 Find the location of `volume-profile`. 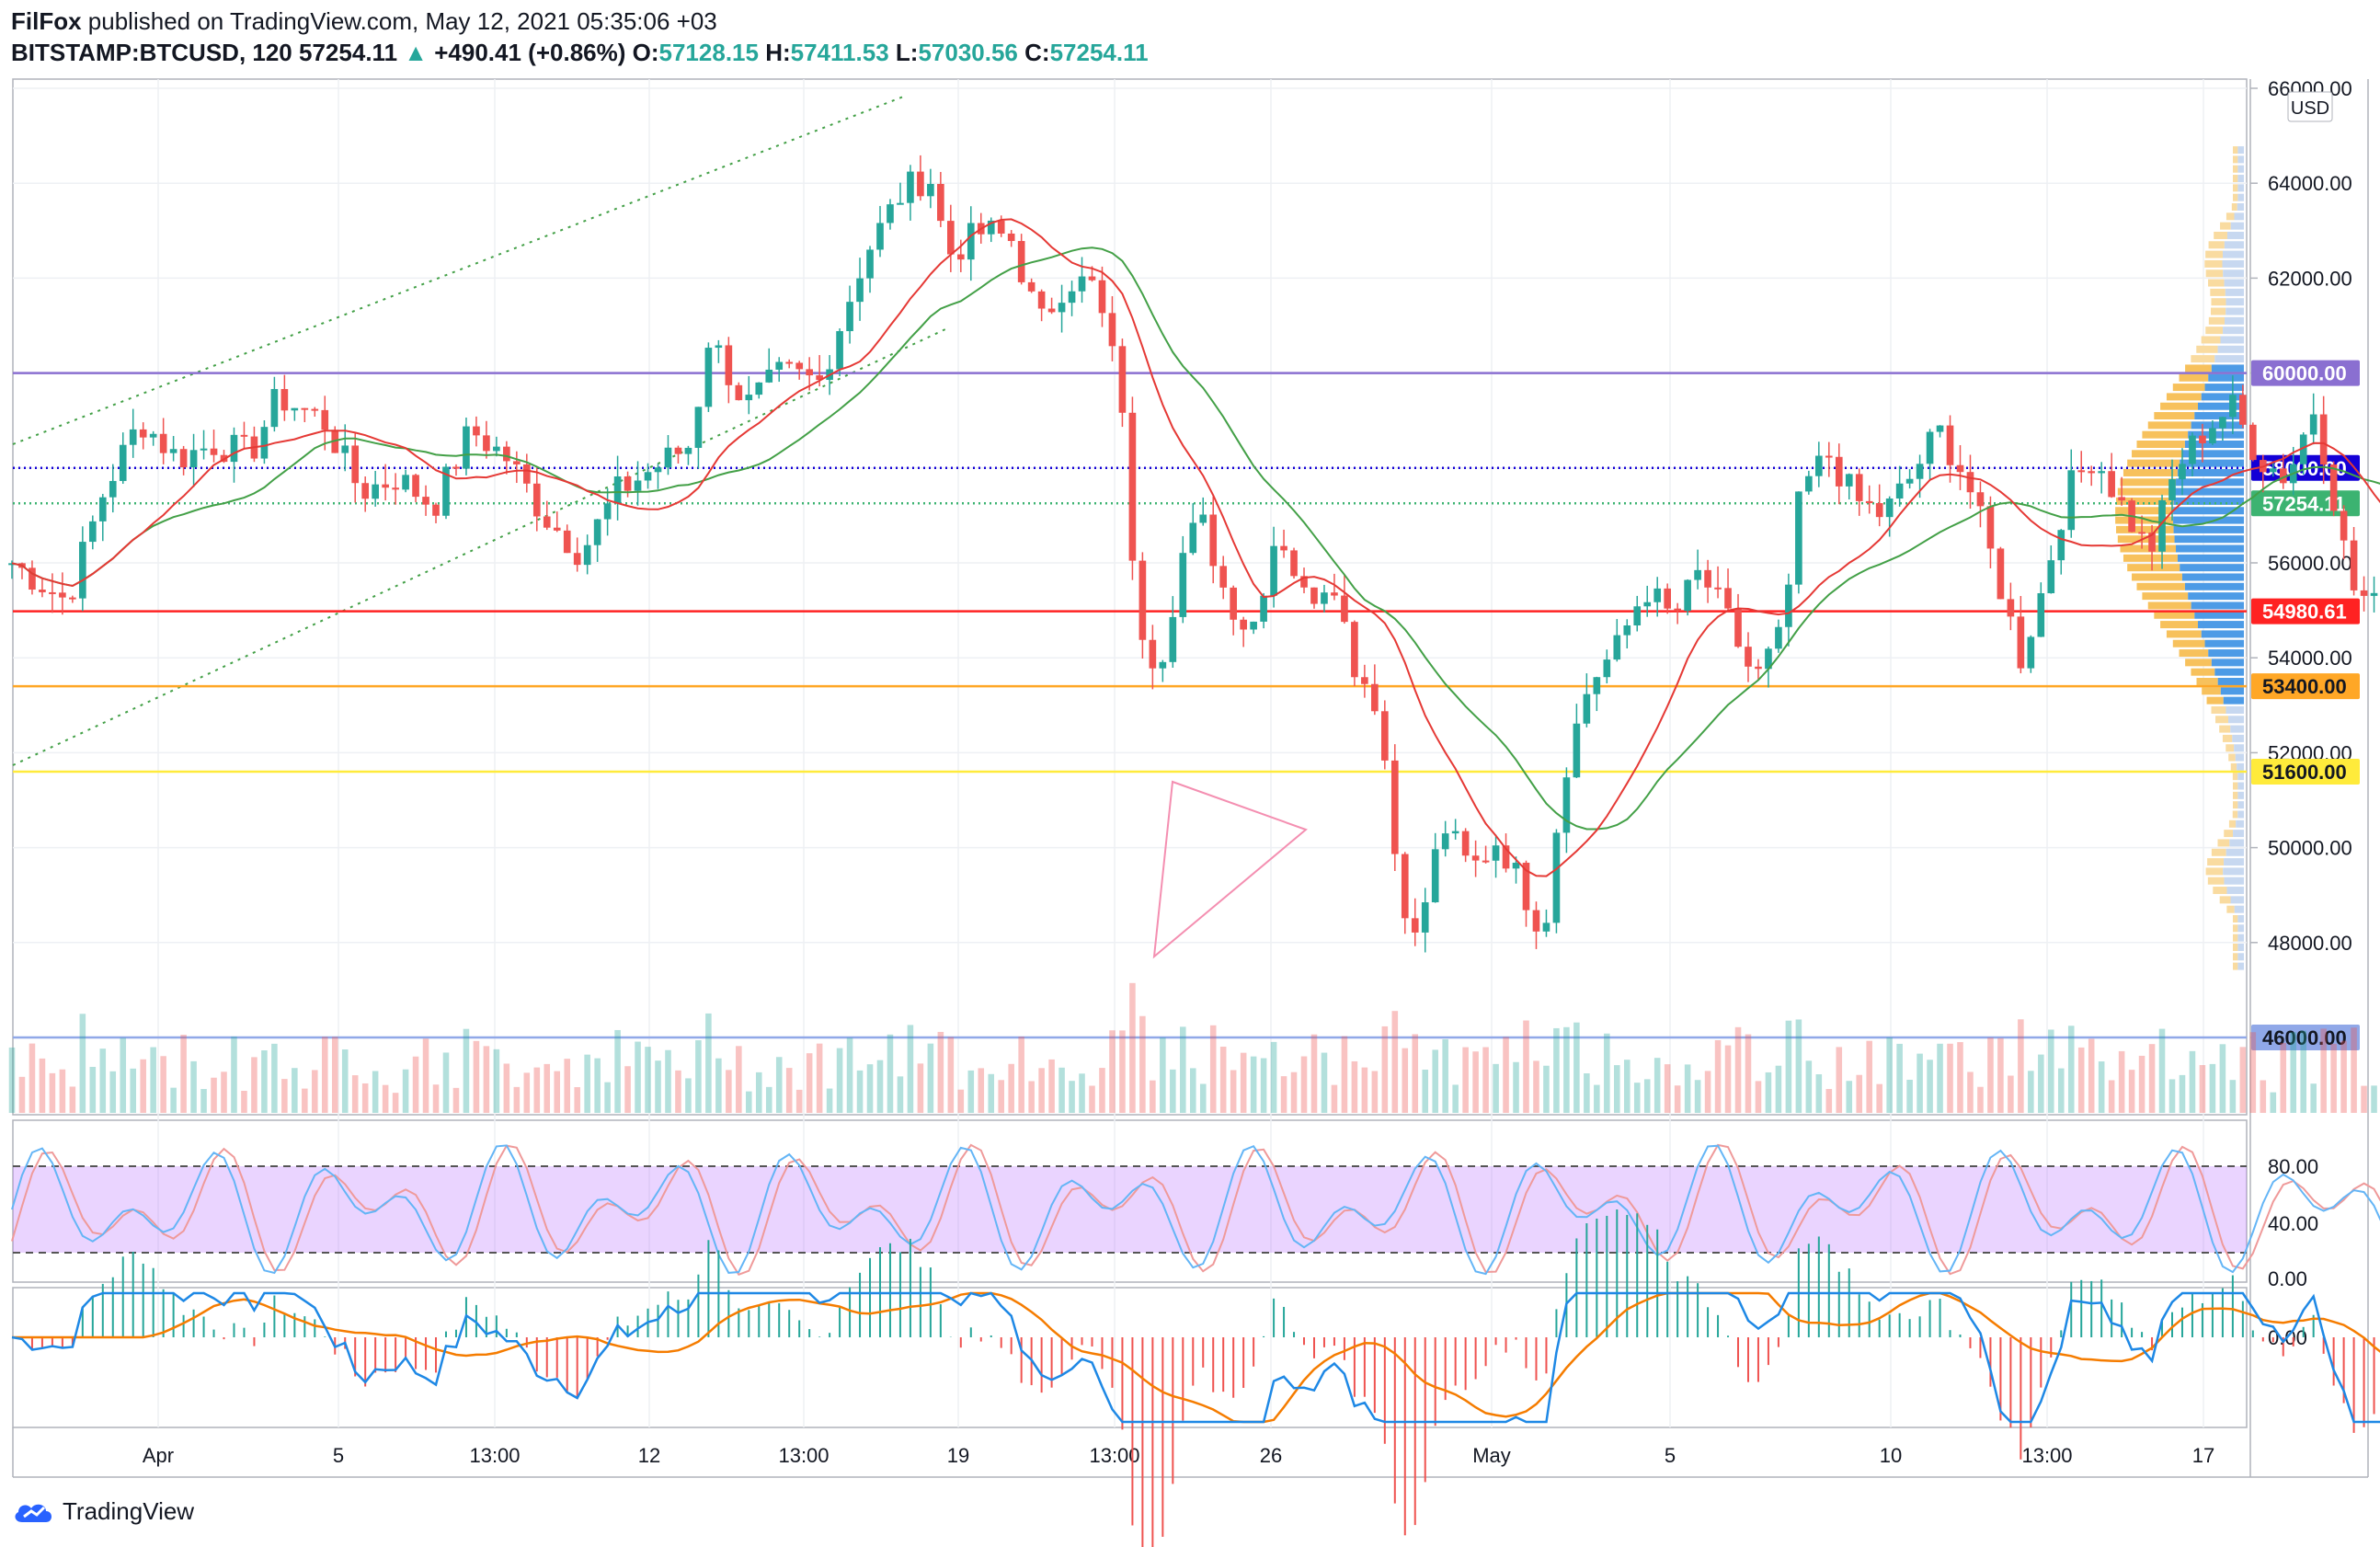

volume-profile is located at coordinates (2179, 558).